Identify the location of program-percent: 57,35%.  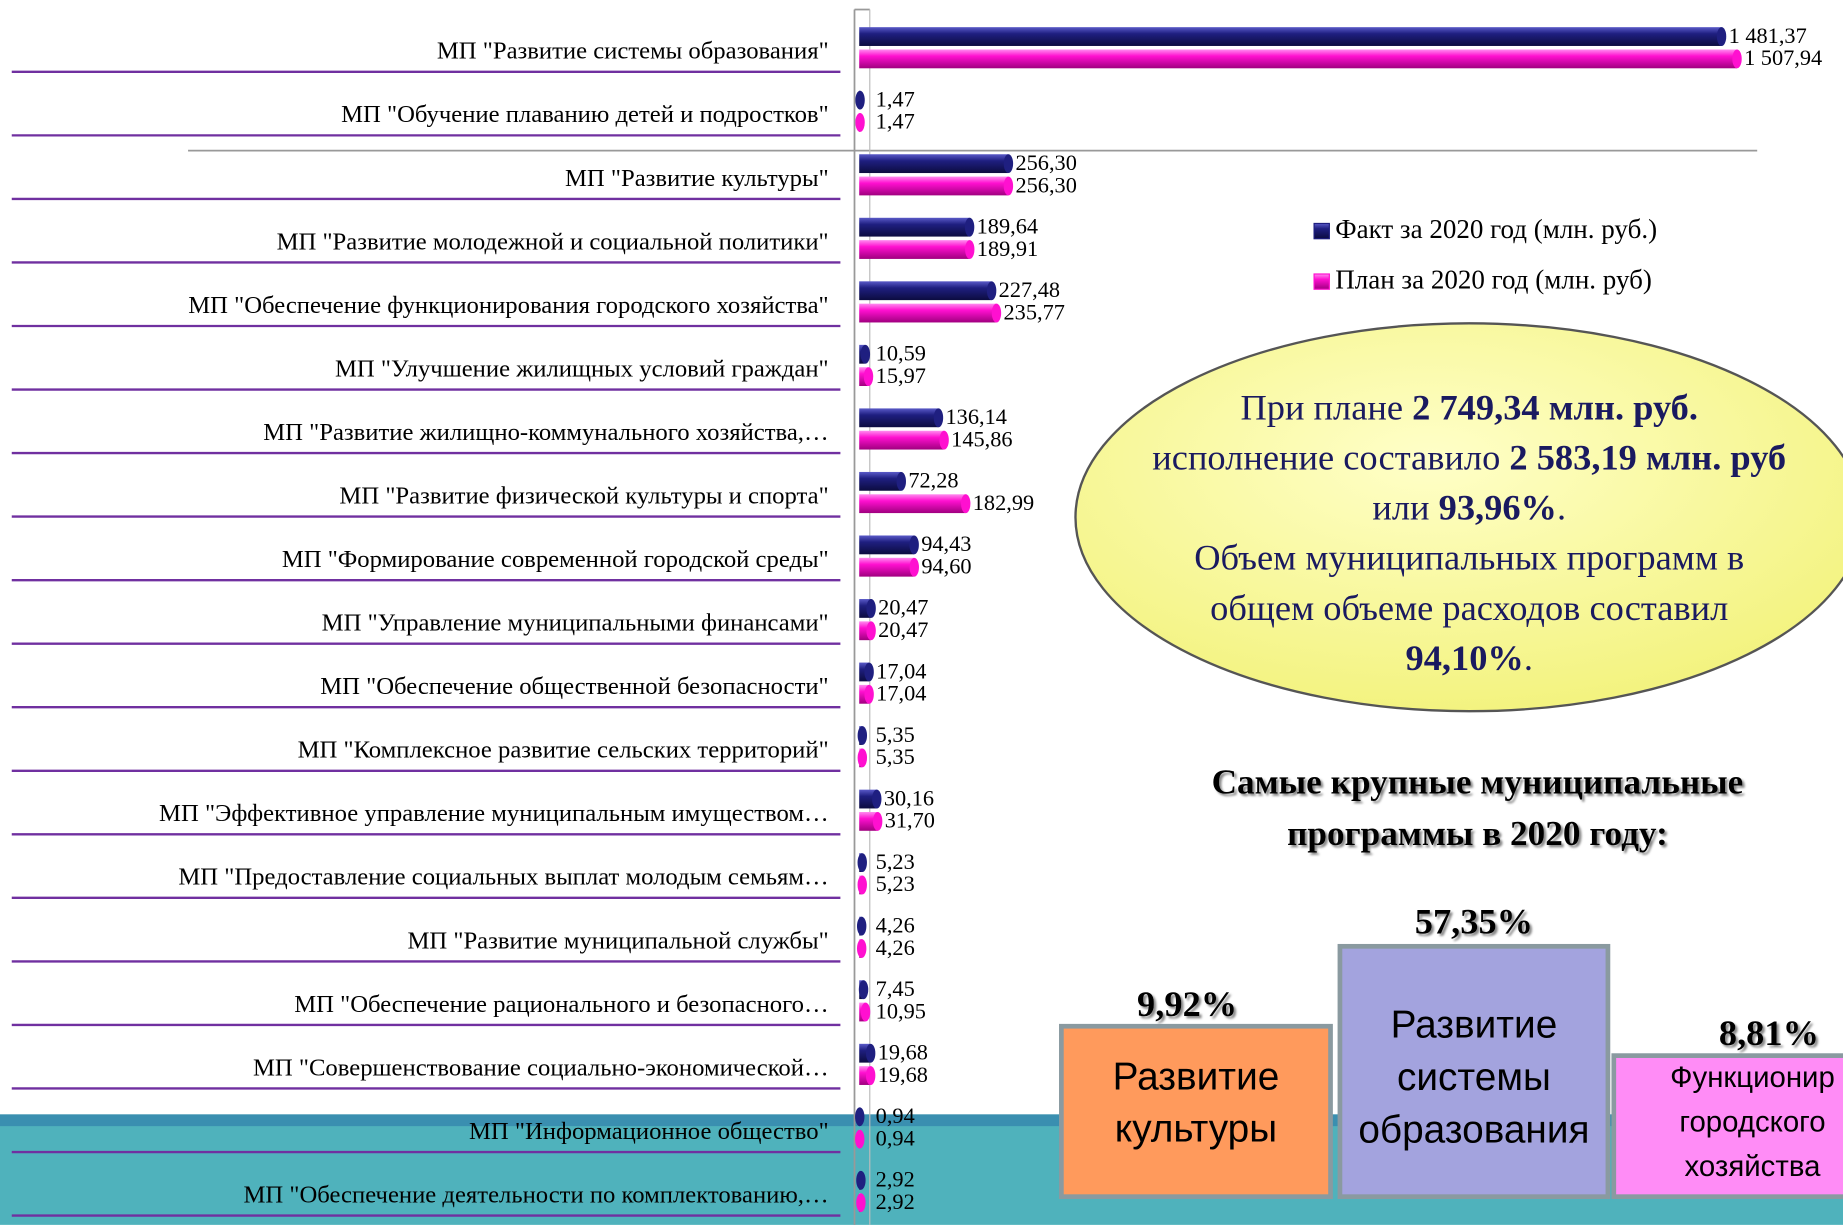
(1474, 922).